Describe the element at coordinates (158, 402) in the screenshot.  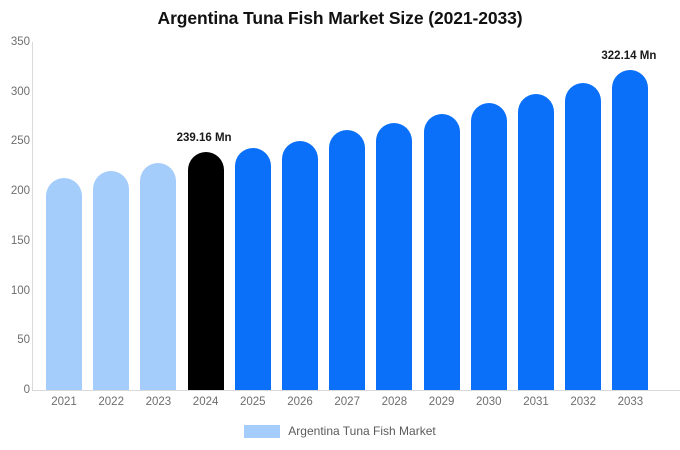
I see `x-axis-tick-label: 2023` at that location.